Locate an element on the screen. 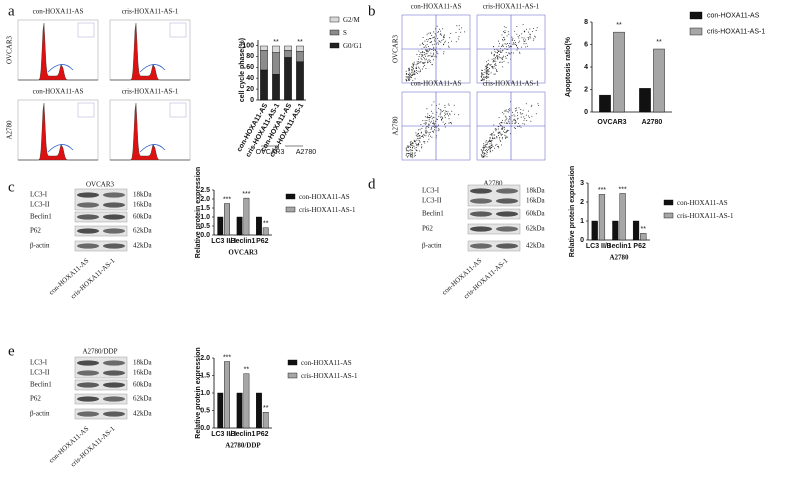 The width and height of the screenshot is (800, 480). panel-letter: e is located at coordinates (11, 351).